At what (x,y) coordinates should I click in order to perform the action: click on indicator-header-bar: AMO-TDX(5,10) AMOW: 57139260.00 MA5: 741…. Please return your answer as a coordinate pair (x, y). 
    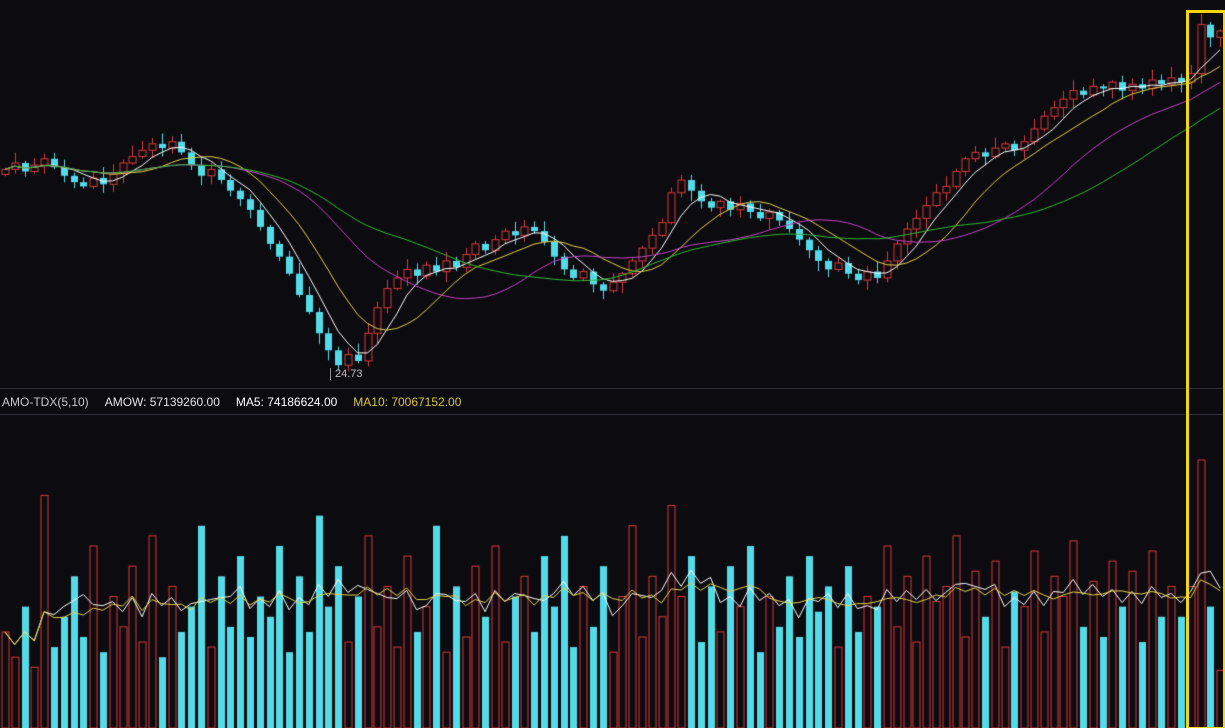
    Looking at the image, I should click on (612, 401).